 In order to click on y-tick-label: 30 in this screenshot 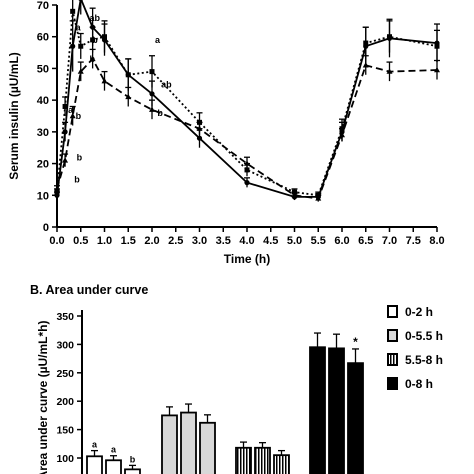, I will do `click(43, 133)`.